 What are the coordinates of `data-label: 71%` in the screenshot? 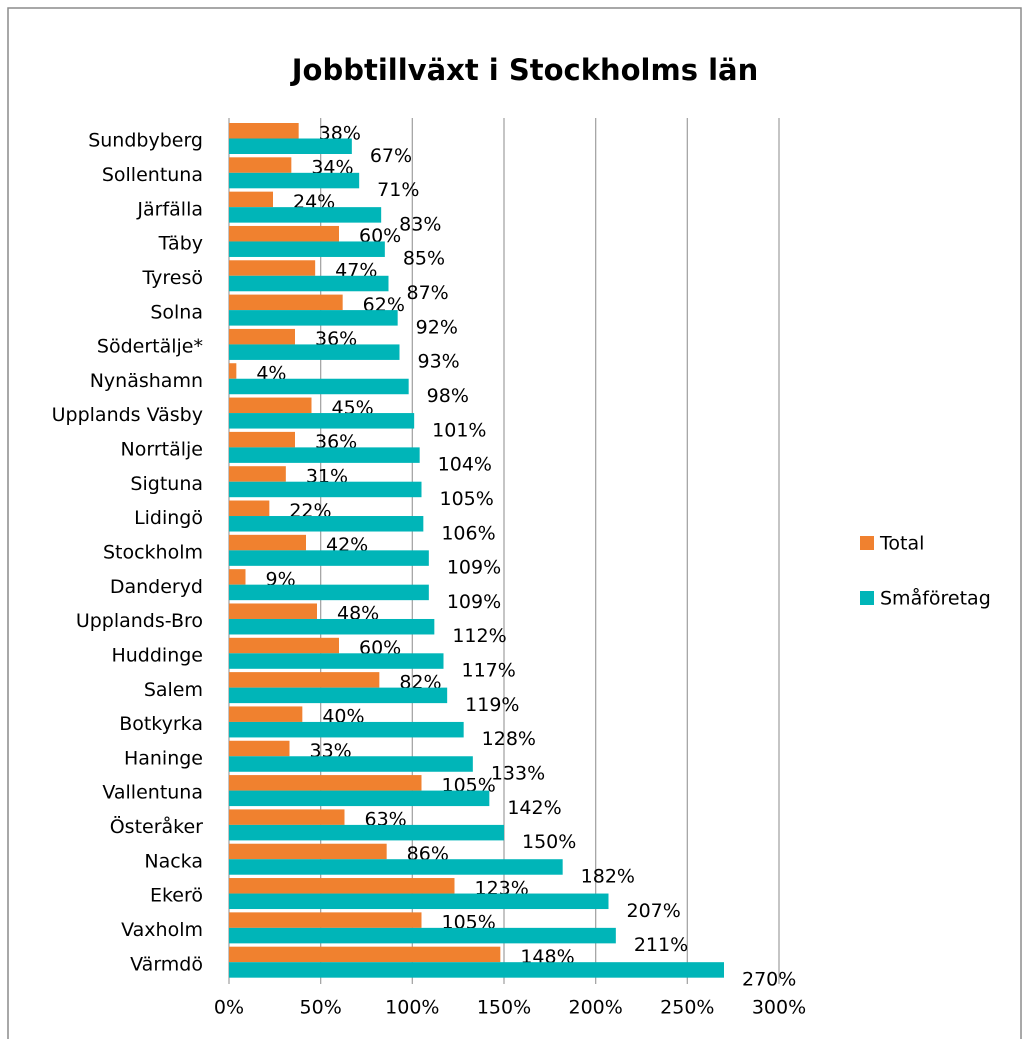 It's located at (398, 190).